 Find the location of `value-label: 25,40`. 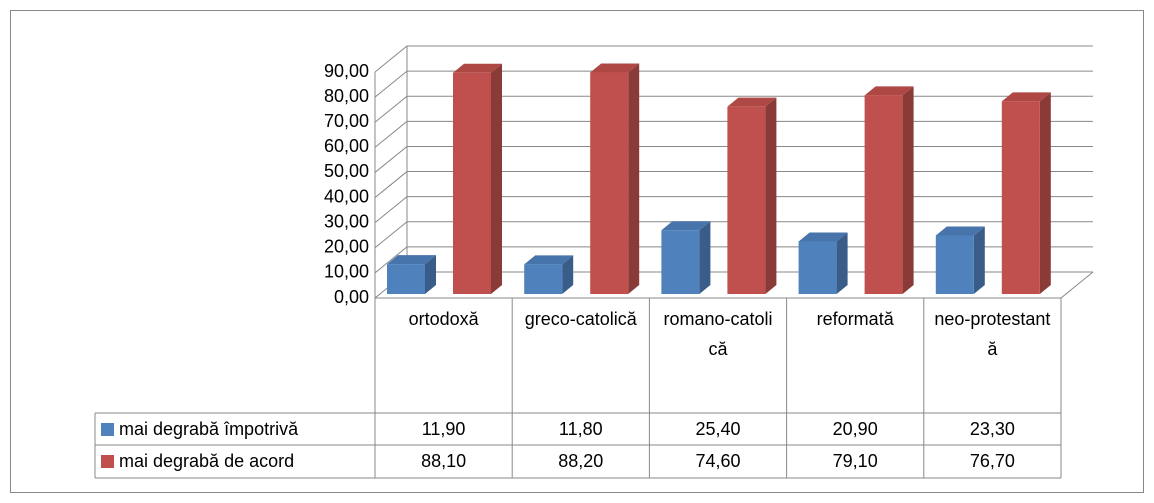

value-label: 25,40 is located at coordinates (718, 429).